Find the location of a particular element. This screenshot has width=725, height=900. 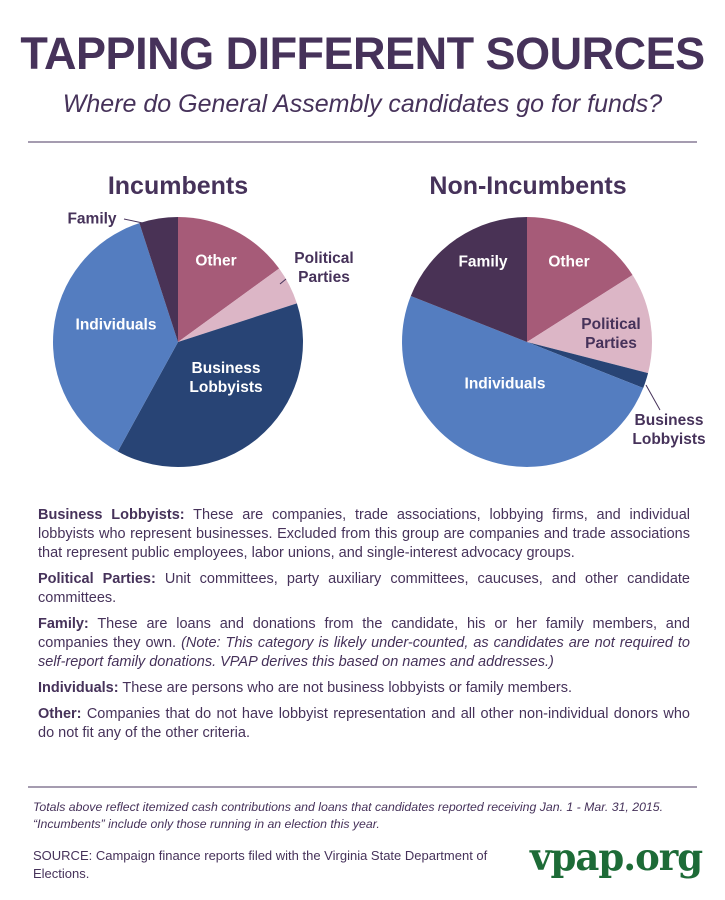

inc-label-individuals: Individuals is located at coordinates (116, 325).